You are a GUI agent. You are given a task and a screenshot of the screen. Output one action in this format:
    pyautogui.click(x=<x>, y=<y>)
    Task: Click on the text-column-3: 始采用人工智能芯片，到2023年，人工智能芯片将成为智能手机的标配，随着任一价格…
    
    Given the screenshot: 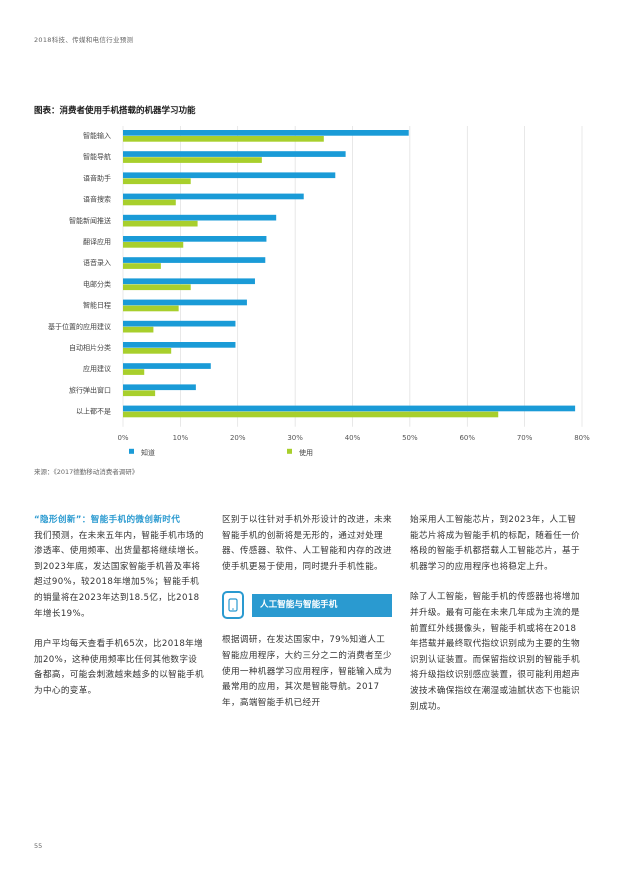 What is the action you would take?
    pyautogui.click(x=495, y=621)
    